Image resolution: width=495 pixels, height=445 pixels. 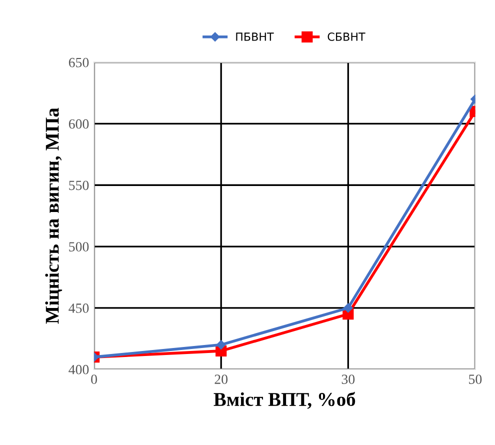 I want to click on y-tick-label: 500, so click(x=79, y=247).